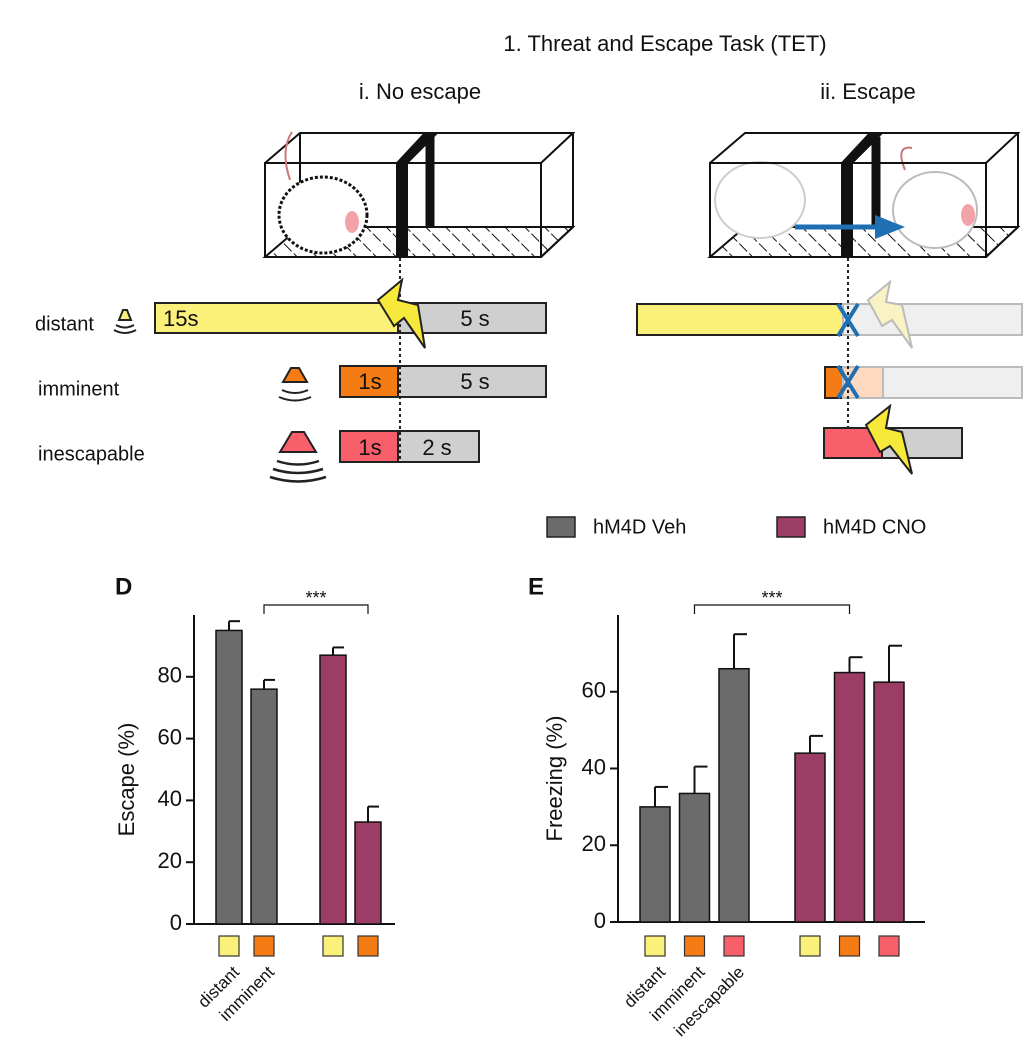 The height and width of the screenshot is (1056, 1033). Describe the element at coordinates (864, 195) in the screenshot. I see `cage-right` at that location.